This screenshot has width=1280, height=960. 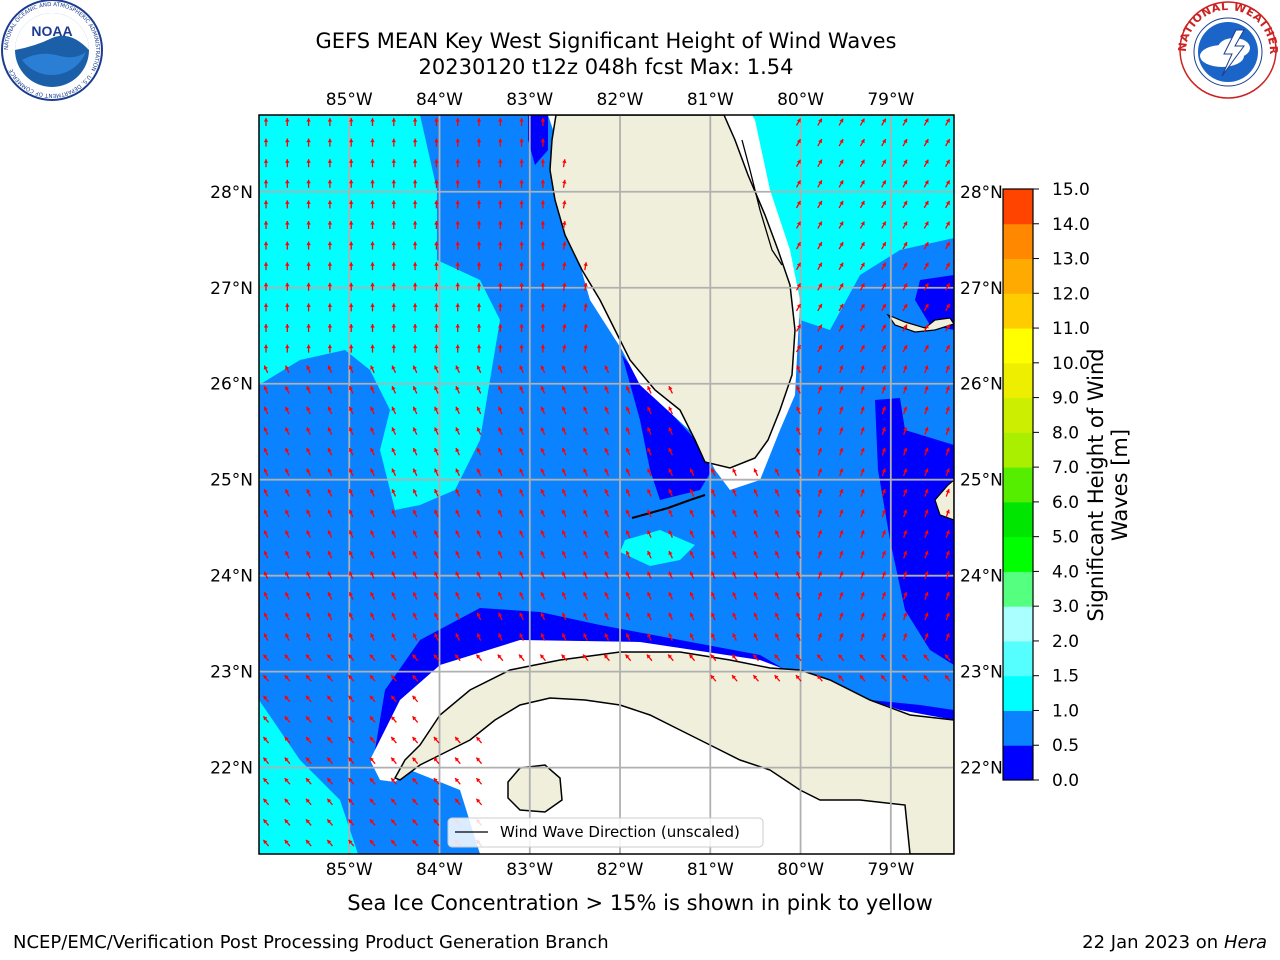 I want to click on lon-tick-bottom: 85°W, so click(x=349, y=870).